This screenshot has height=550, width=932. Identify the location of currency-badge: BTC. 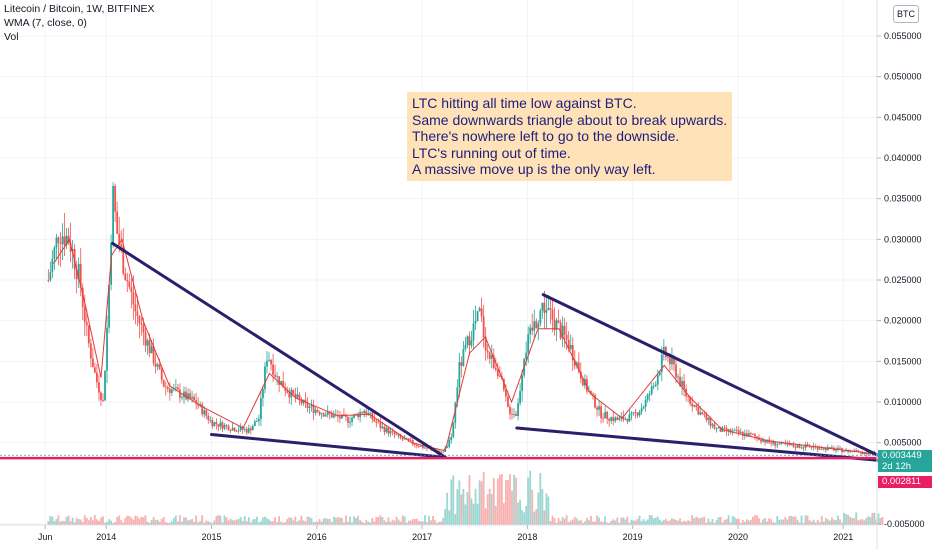
(906, 14).